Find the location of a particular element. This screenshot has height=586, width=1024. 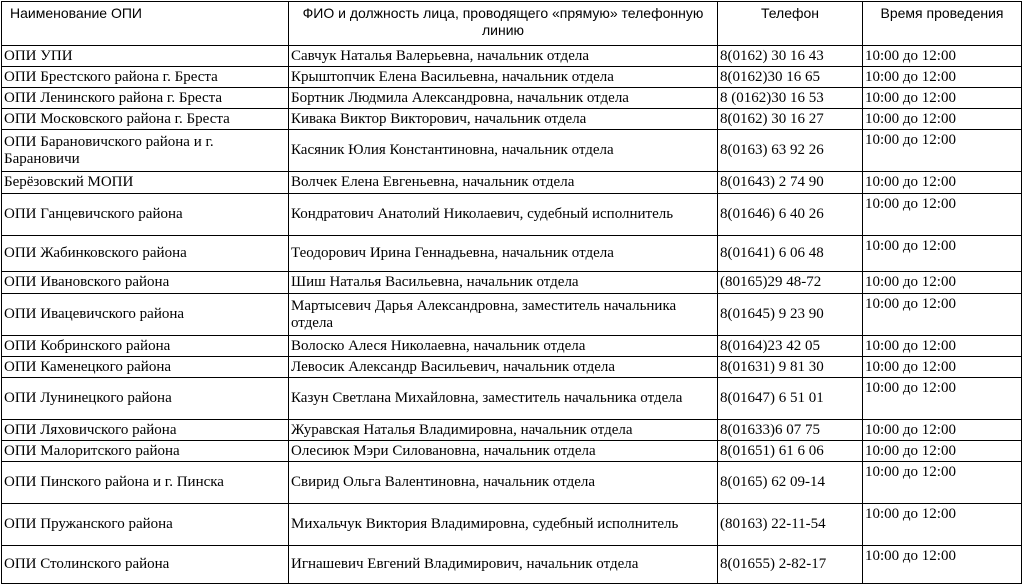

table-cell: ОПИ Пружанского района is located at coordinates (145, 524).